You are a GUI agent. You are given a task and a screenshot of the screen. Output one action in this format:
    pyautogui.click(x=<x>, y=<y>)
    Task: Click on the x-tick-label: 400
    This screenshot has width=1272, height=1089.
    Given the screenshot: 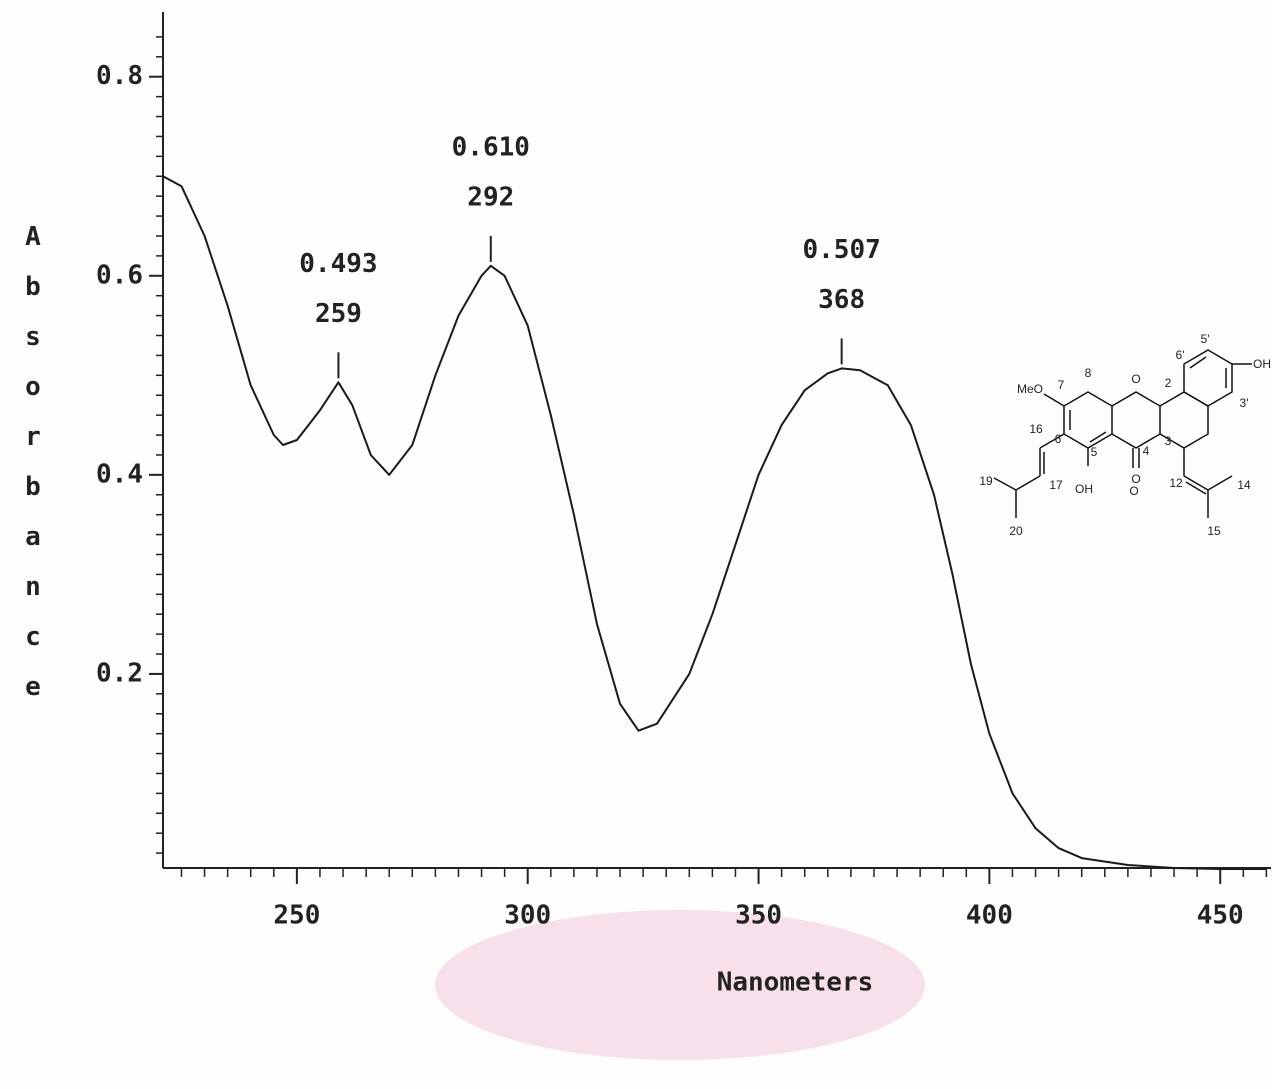 What is the action you would take?
    pyautogui.click(x=989, y=916)
    